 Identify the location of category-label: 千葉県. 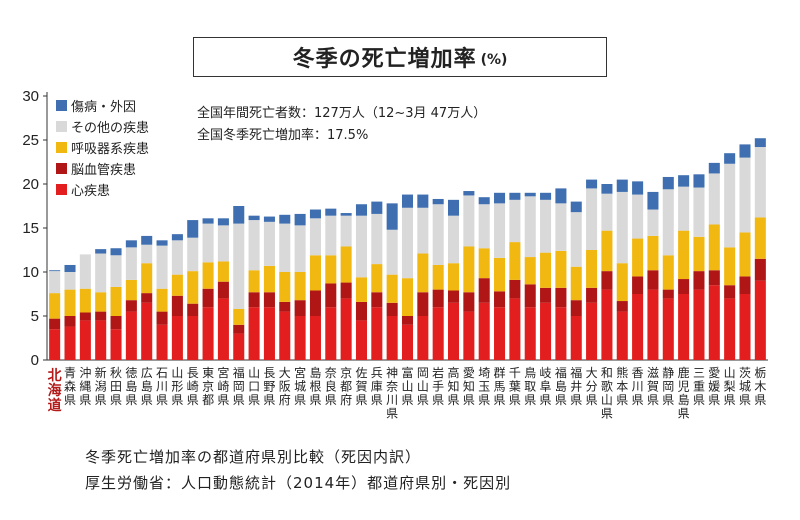
(515, 386).